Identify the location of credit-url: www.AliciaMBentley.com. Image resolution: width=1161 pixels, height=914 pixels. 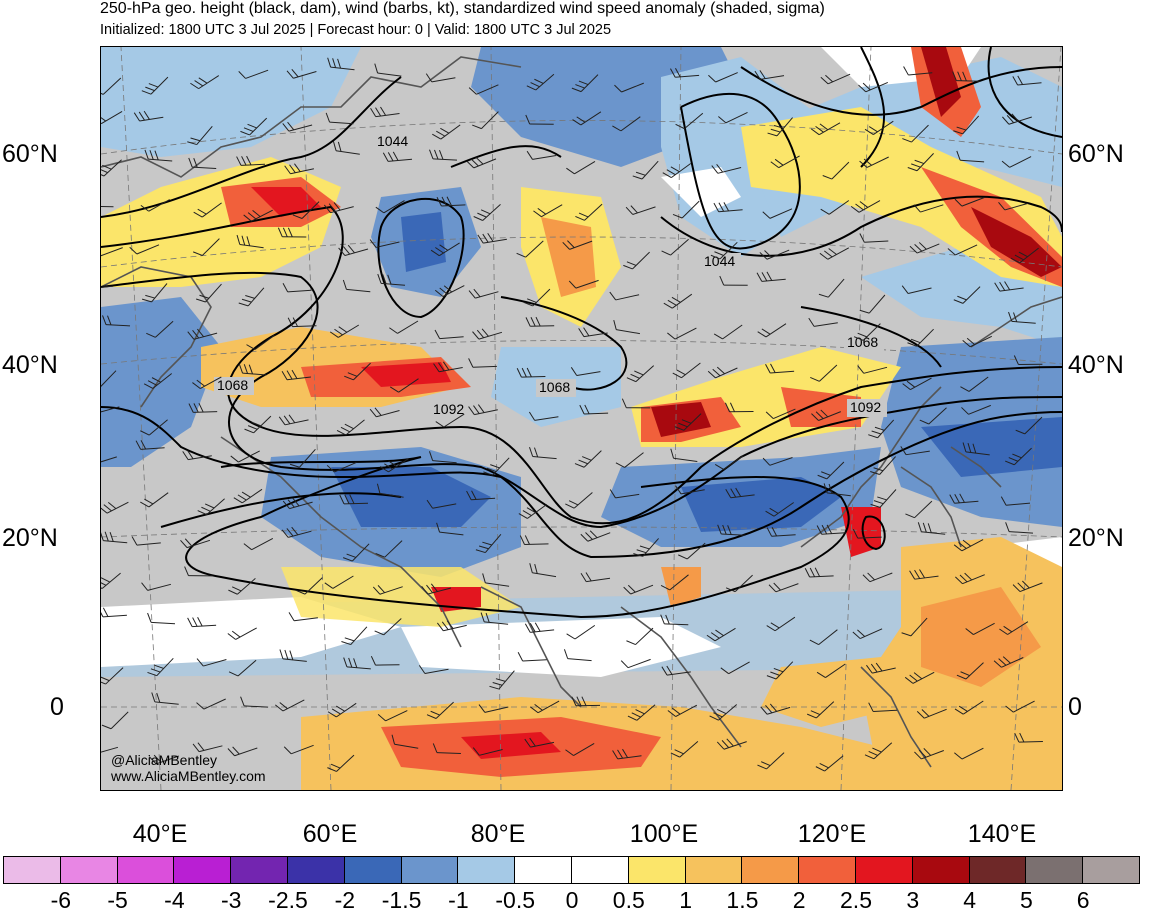
(188, 776).